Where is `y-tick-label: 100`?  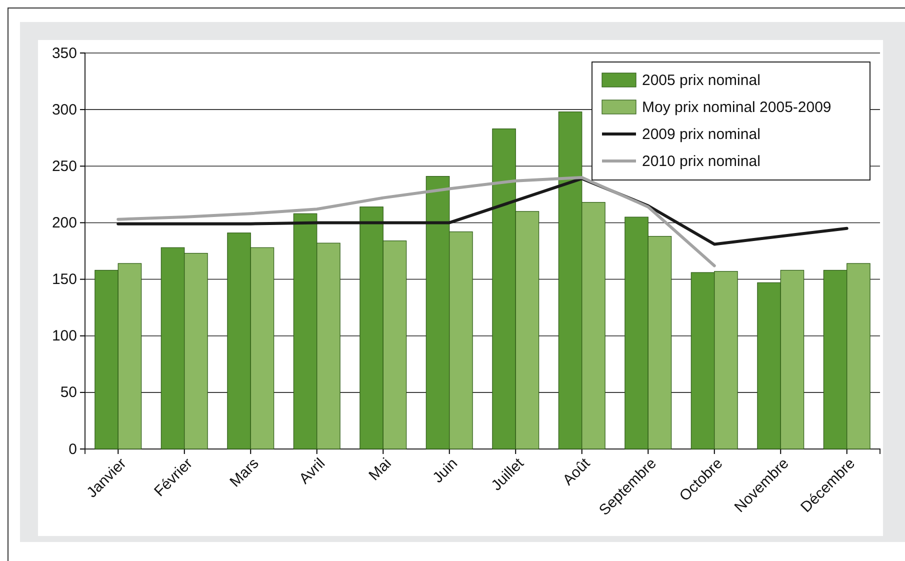
y-tick-label: 100 is located at coordinates (64, 336).